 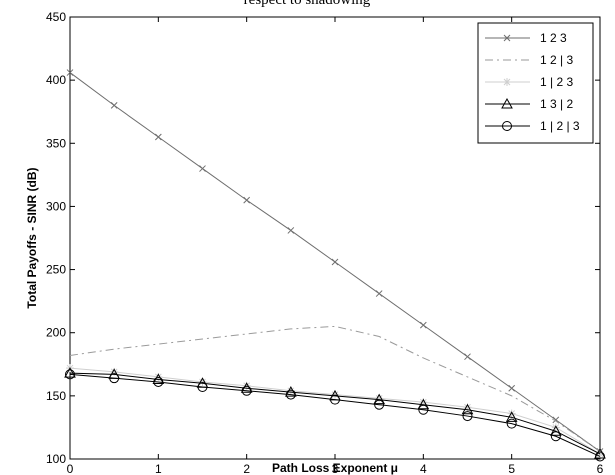 I want to click on legend: 1 2 3 1 2 | 3 1 | 2 3 1 3 | 2 1 | 2 | 3, so click(x=535, y=83).